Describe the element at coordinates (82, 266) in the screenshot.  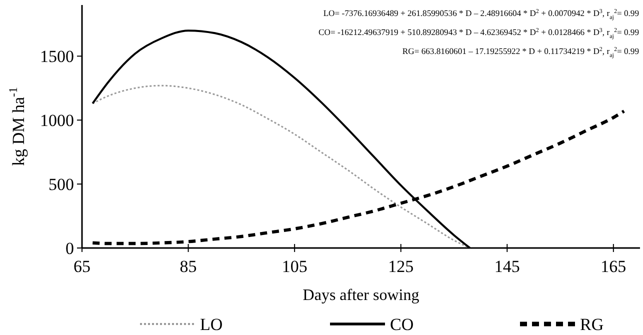
I see `x-tick-label: 65` at that location.